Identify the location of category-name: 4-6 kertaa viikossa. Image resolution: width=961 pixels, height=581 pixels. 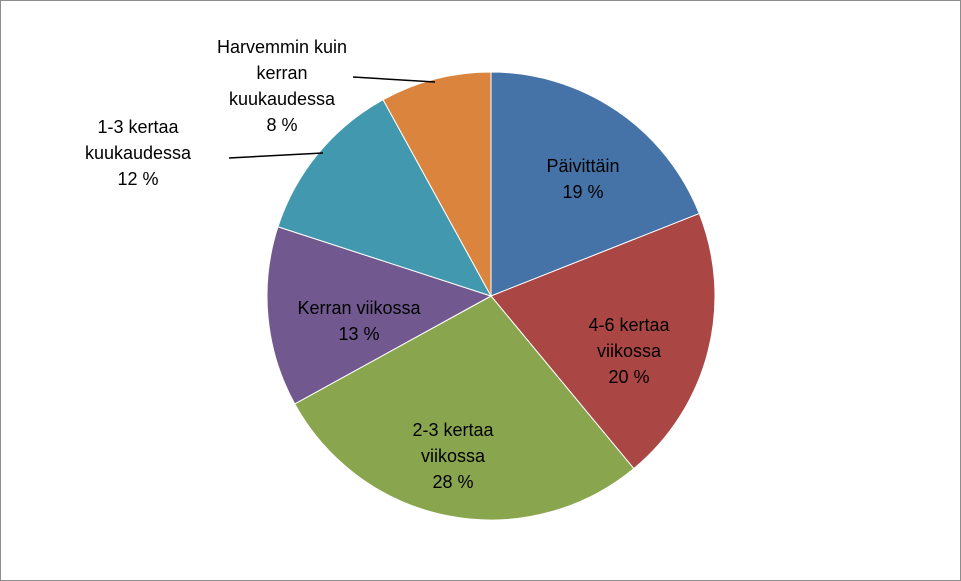
(629, 338).